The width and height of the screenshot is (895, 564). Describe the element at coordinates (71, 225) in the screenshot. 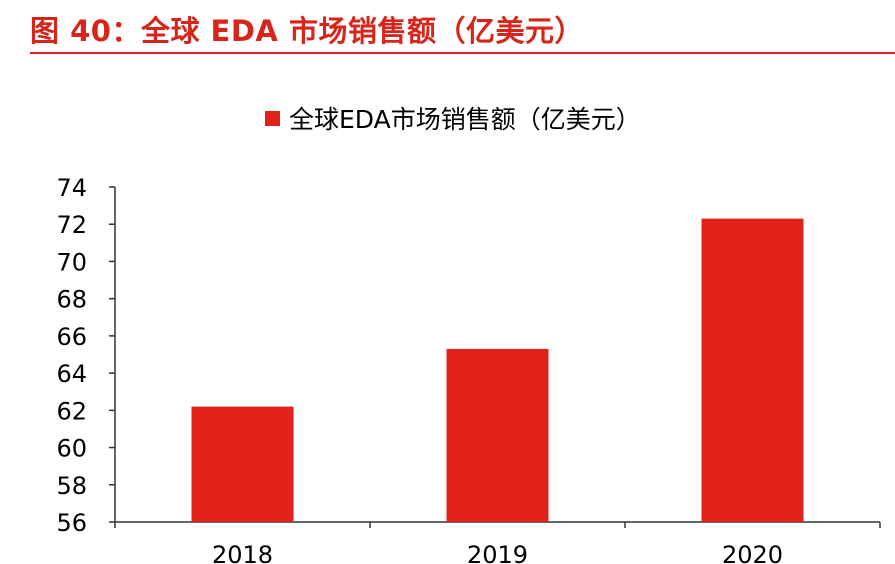

I see `y-tick-label: 72` at that location.